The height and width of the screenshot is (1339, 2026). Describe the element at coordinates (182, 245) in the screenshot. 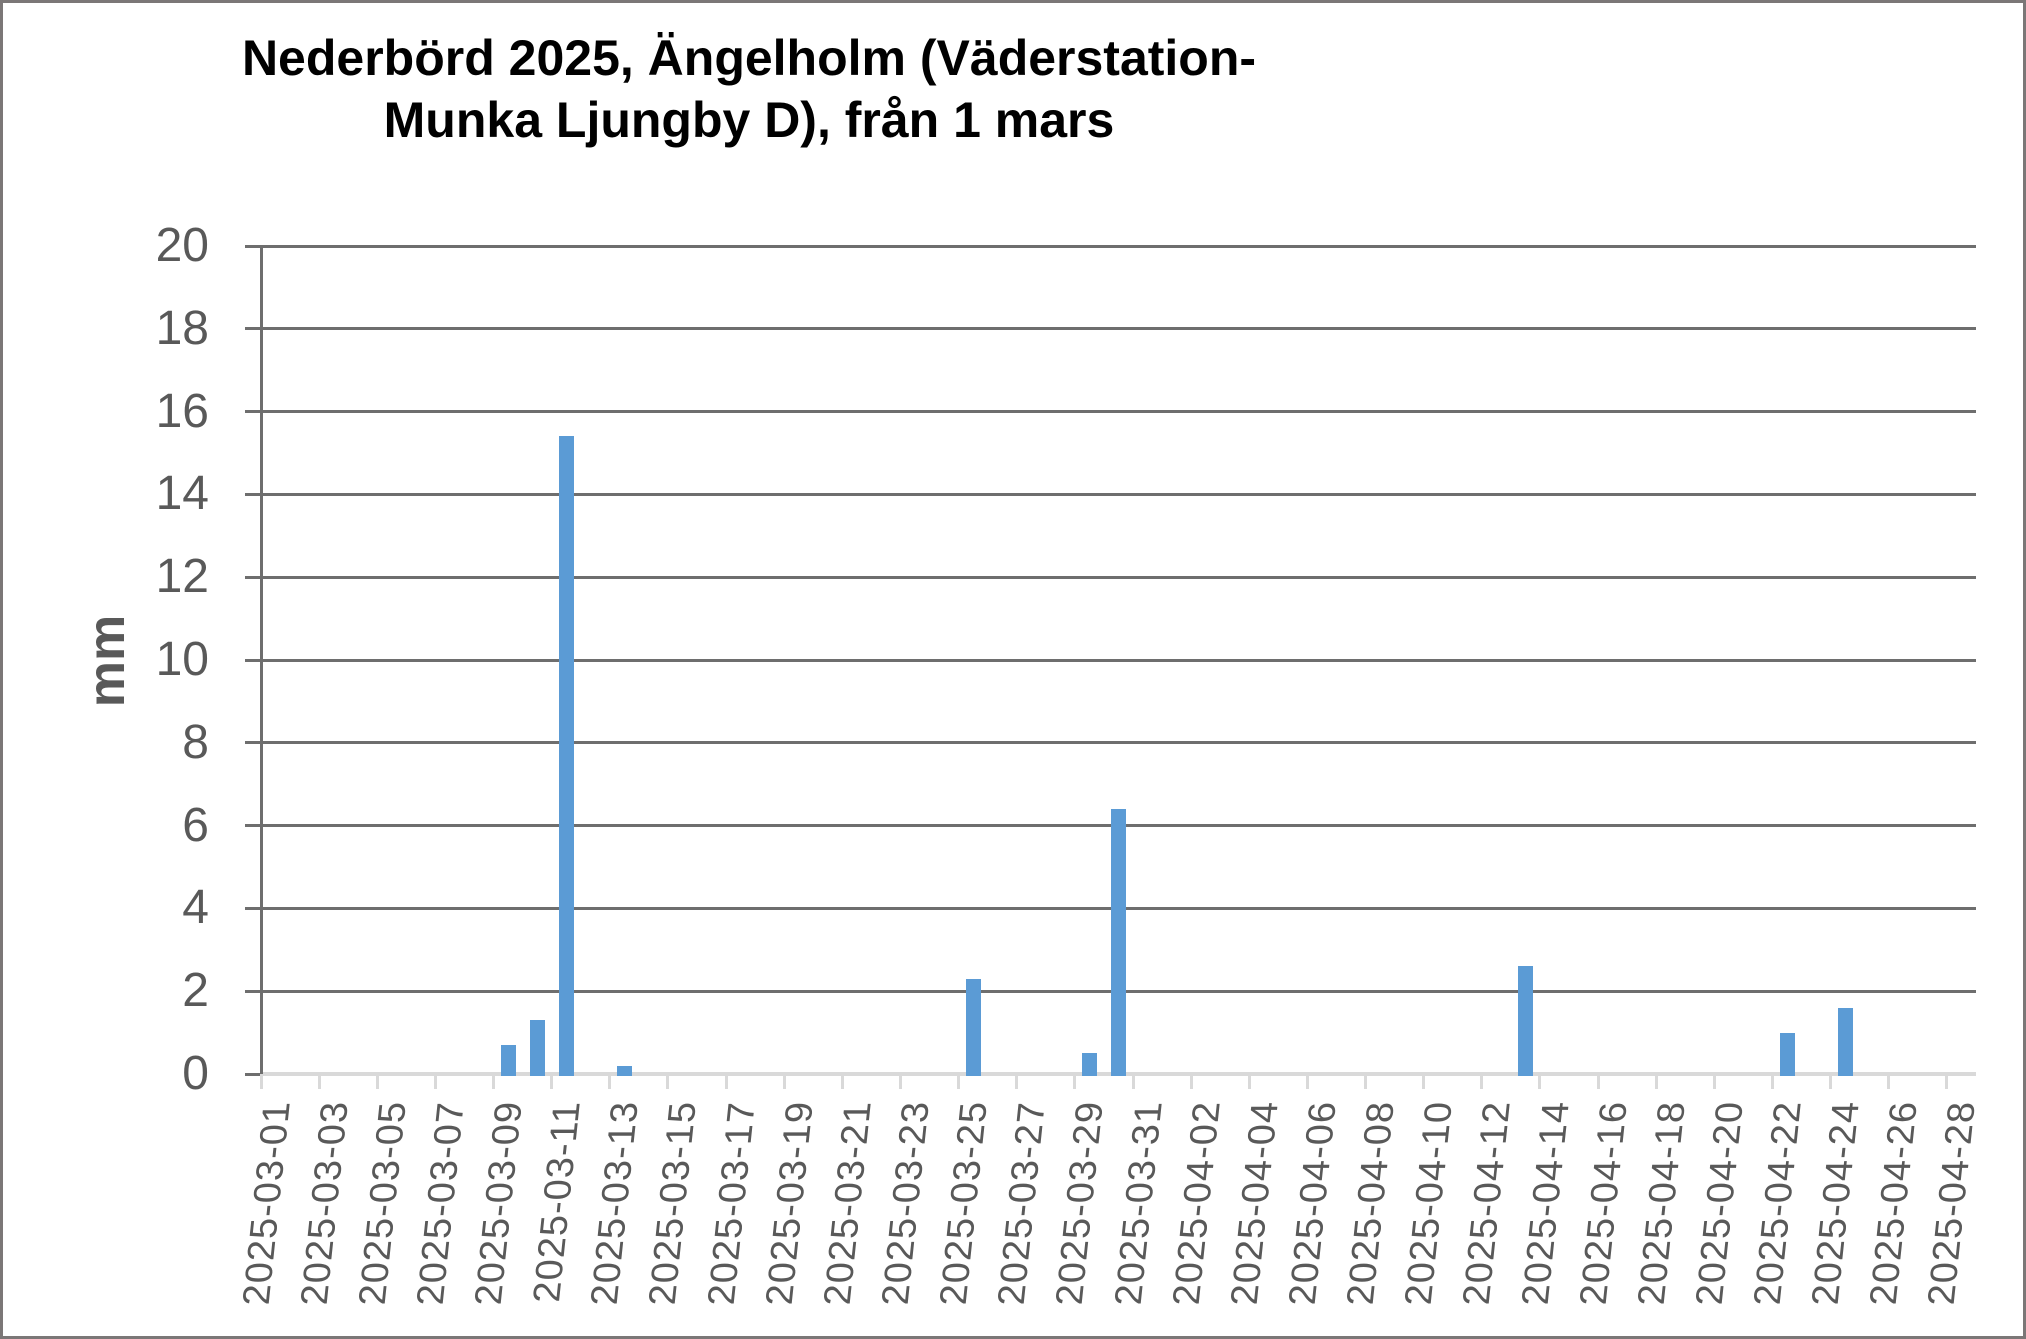

I see `y-axis-label: 20` at that location.